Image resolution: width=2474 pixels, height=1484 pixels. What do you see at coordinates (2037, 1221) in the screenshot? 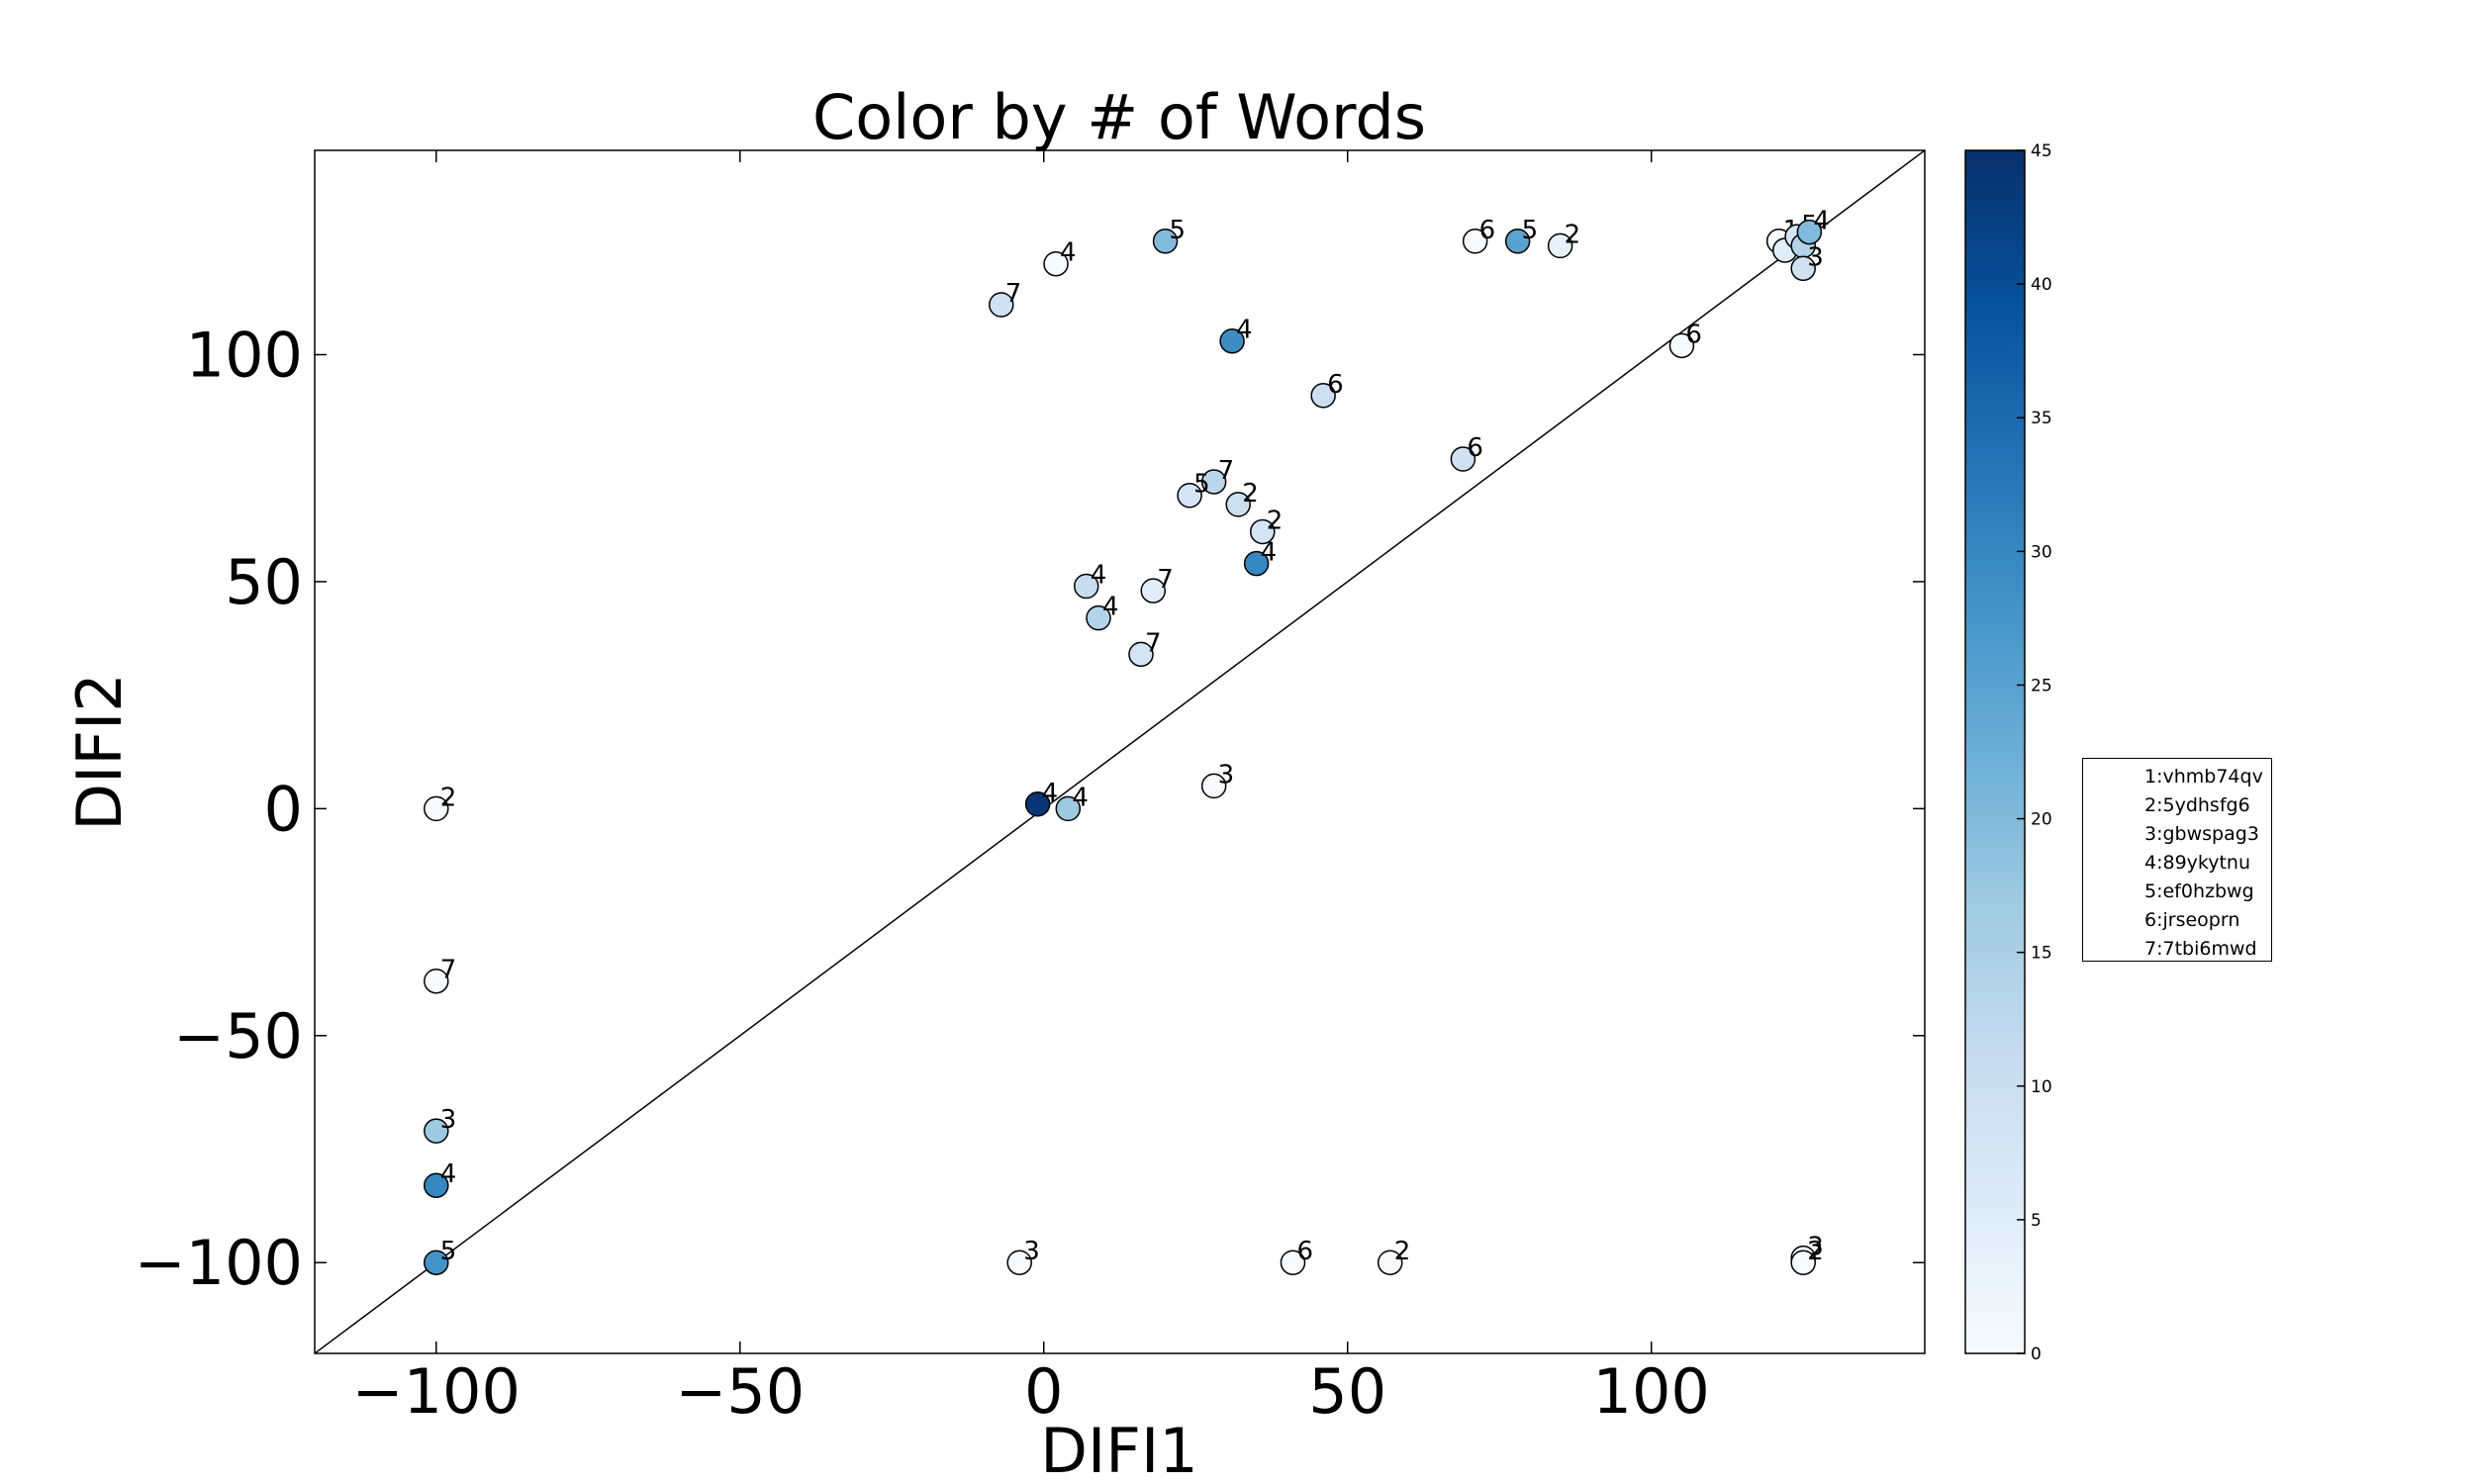
I see `colorbar-tick-label: 5` at bounding box center [2037, 1221].